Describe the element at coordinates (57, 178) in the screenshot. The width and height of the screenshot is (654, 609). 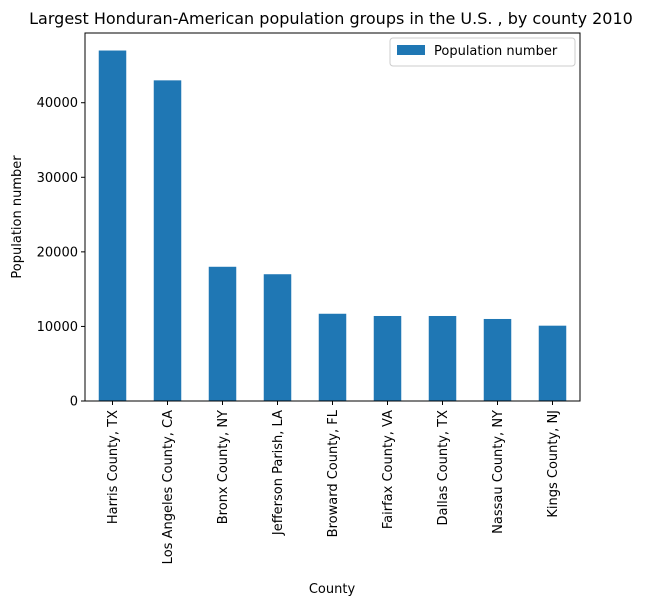
I see `y-tick-label: 30000` at that location.